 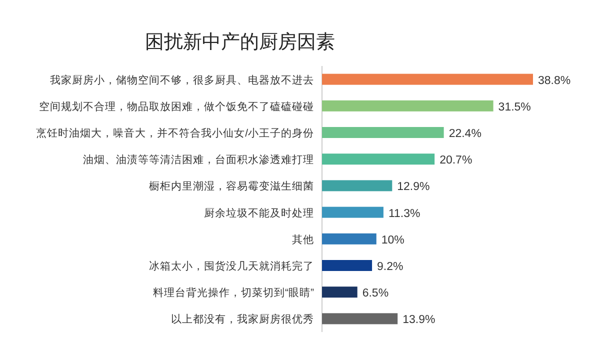 What do you see at coordinates (259, 213) in the screenshot?
I see `category-label: 厨余垃圾不能及时处理` at bounding box center [259, 213].